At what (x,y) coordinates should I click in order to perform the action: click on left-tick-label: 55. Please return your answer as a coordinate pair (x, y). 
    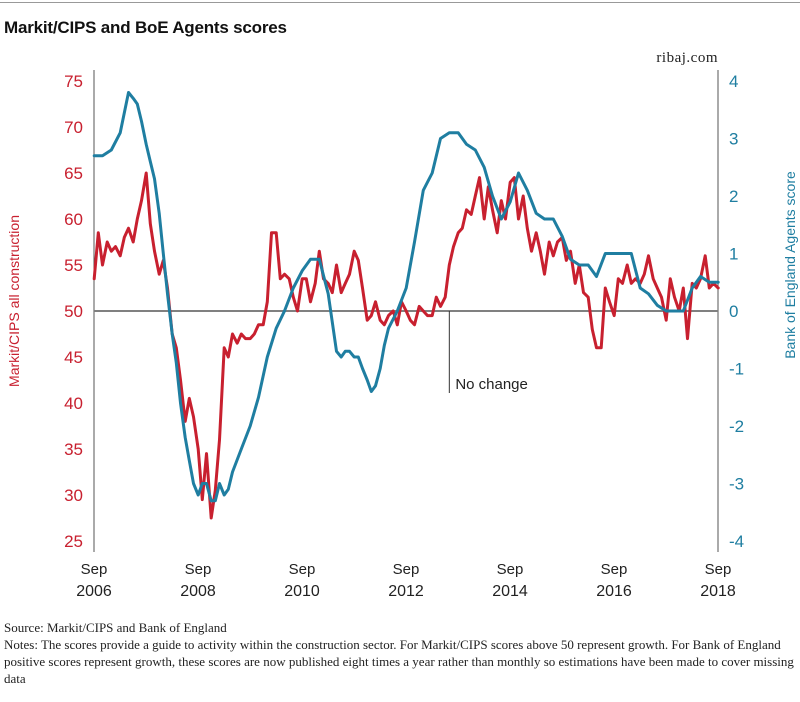
    Looking at the image, I should click on (73, 265).